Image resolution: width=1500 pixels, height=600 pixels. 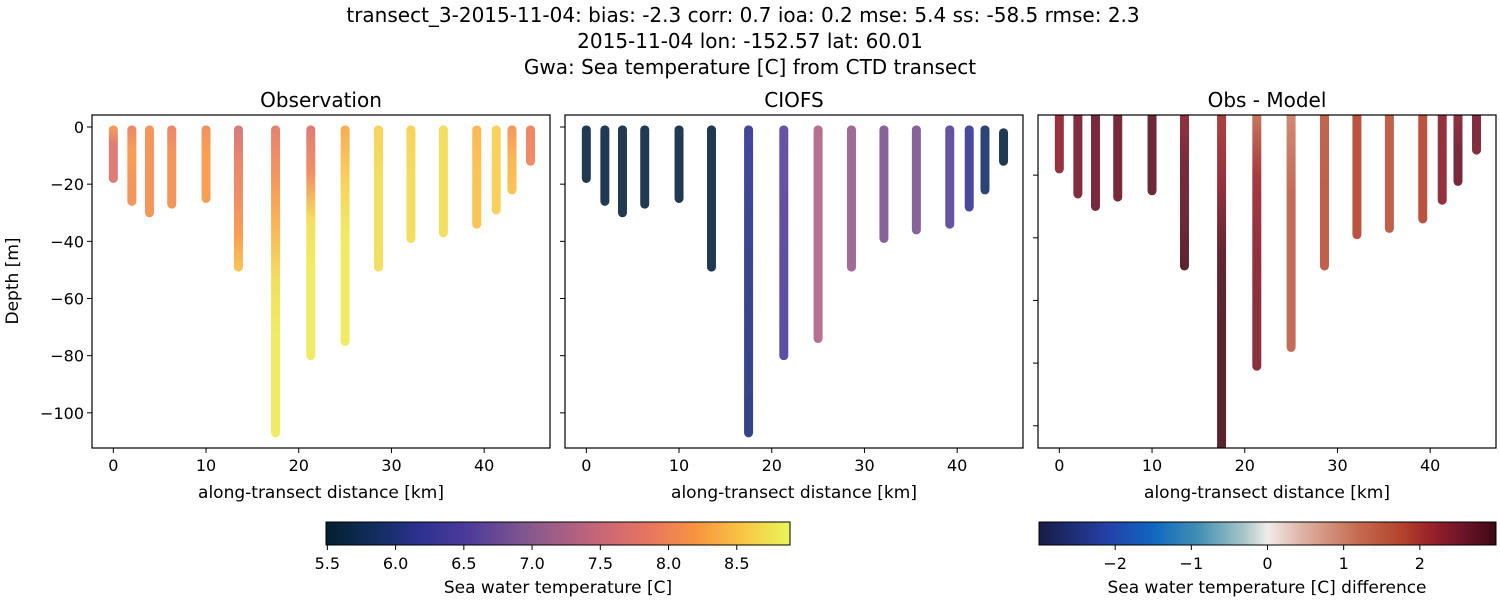 I want to click on colorbar-thermal: 5.5 6.0 6.5 7.0 7.5 8.0 8.5, so click(x=553, y=547).